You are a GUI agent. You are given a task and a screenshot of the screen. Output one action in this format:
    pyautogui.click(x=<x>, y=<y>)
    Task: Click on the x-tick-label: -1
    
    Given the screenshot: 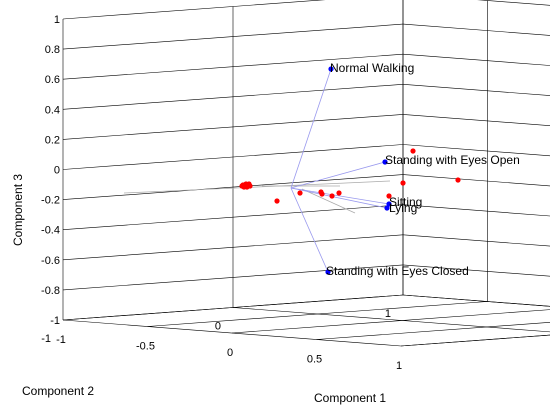 What is the action you would take?
    pyautogui.click(x=61, y=340)
    